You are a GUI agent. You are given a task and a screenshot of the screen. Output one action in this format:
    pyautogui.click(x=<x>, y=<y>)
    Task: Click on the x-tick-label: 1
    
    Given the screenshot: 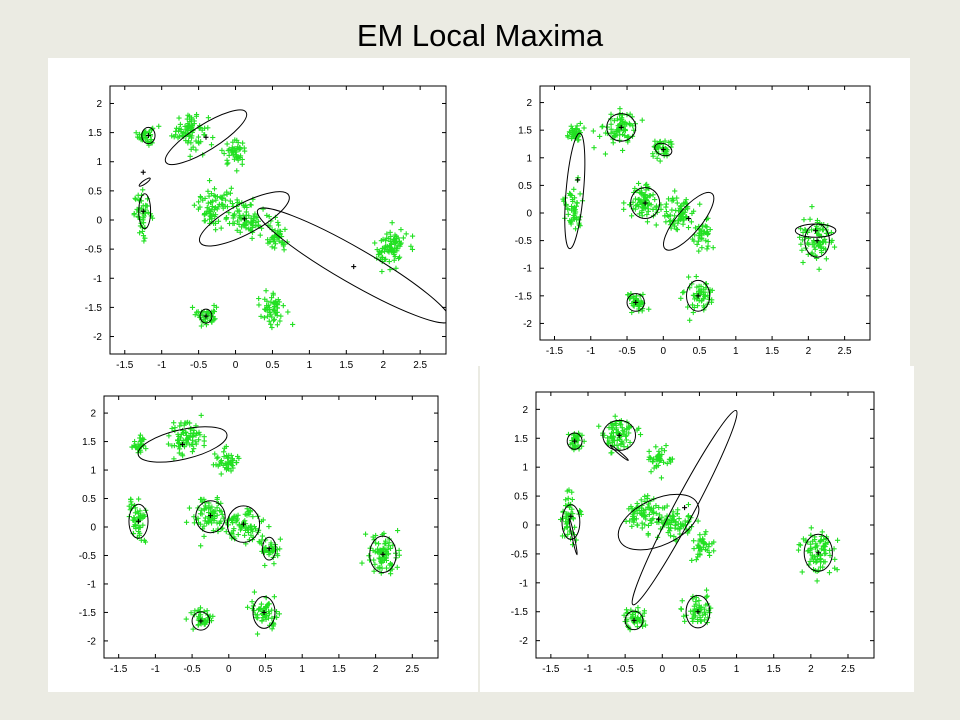 What is the action you would take?
    pyautogui.click(x=736, y=351)
    